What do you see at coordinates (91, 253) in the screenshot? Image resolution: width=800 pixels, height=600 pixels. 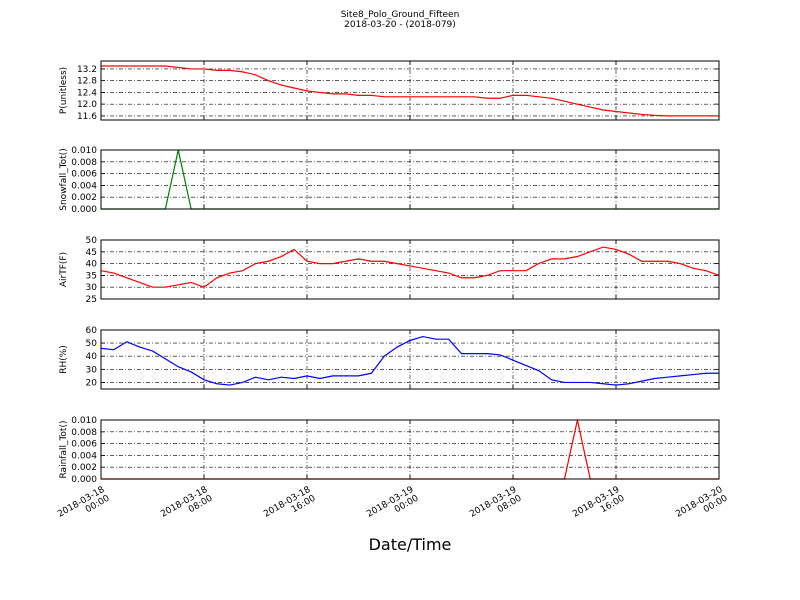 I see `y-tick-label: 45` at bounding box center [91, 253].